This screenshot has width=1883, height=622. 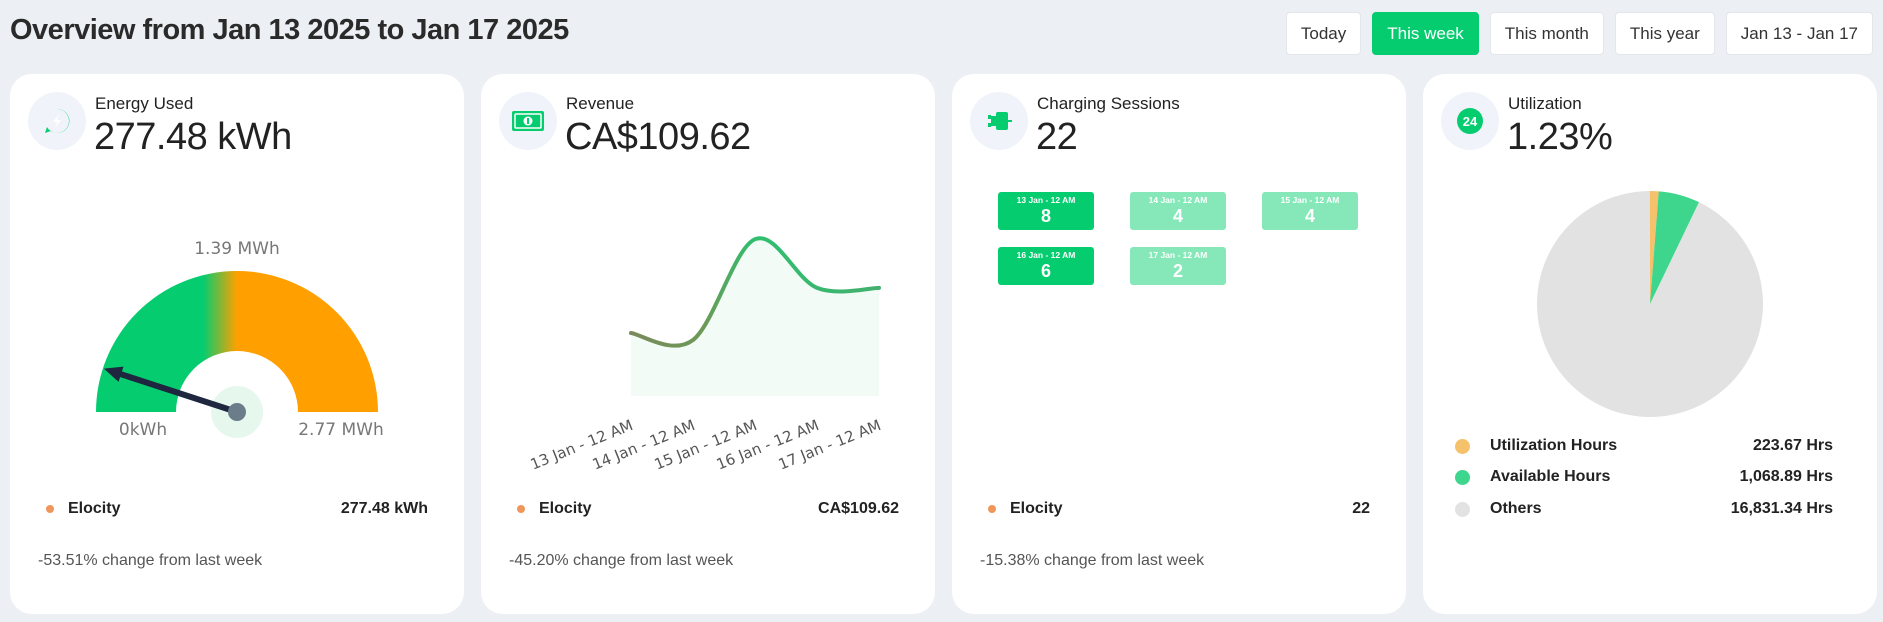 What do you see at coordinates (1310, 200) in the screenshot?
I see `tile-date: 15 Jan - 12 AM` at bounding box center [1310, 200].